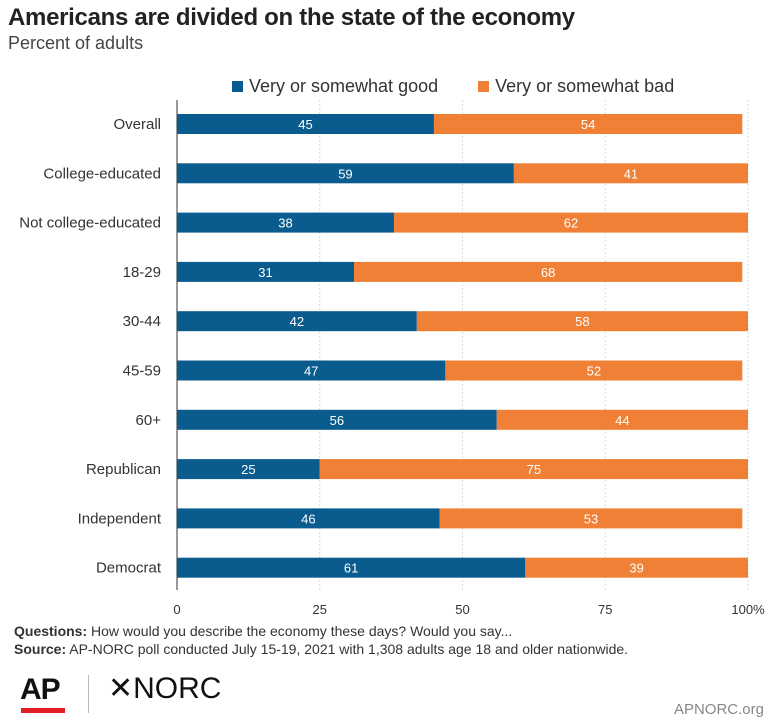 This screenshot has width=778, height=726. What do you see at coordinates (142, 272) in the screenshot?
I see `category-label: 18-29` at bounding box center [142, 272].